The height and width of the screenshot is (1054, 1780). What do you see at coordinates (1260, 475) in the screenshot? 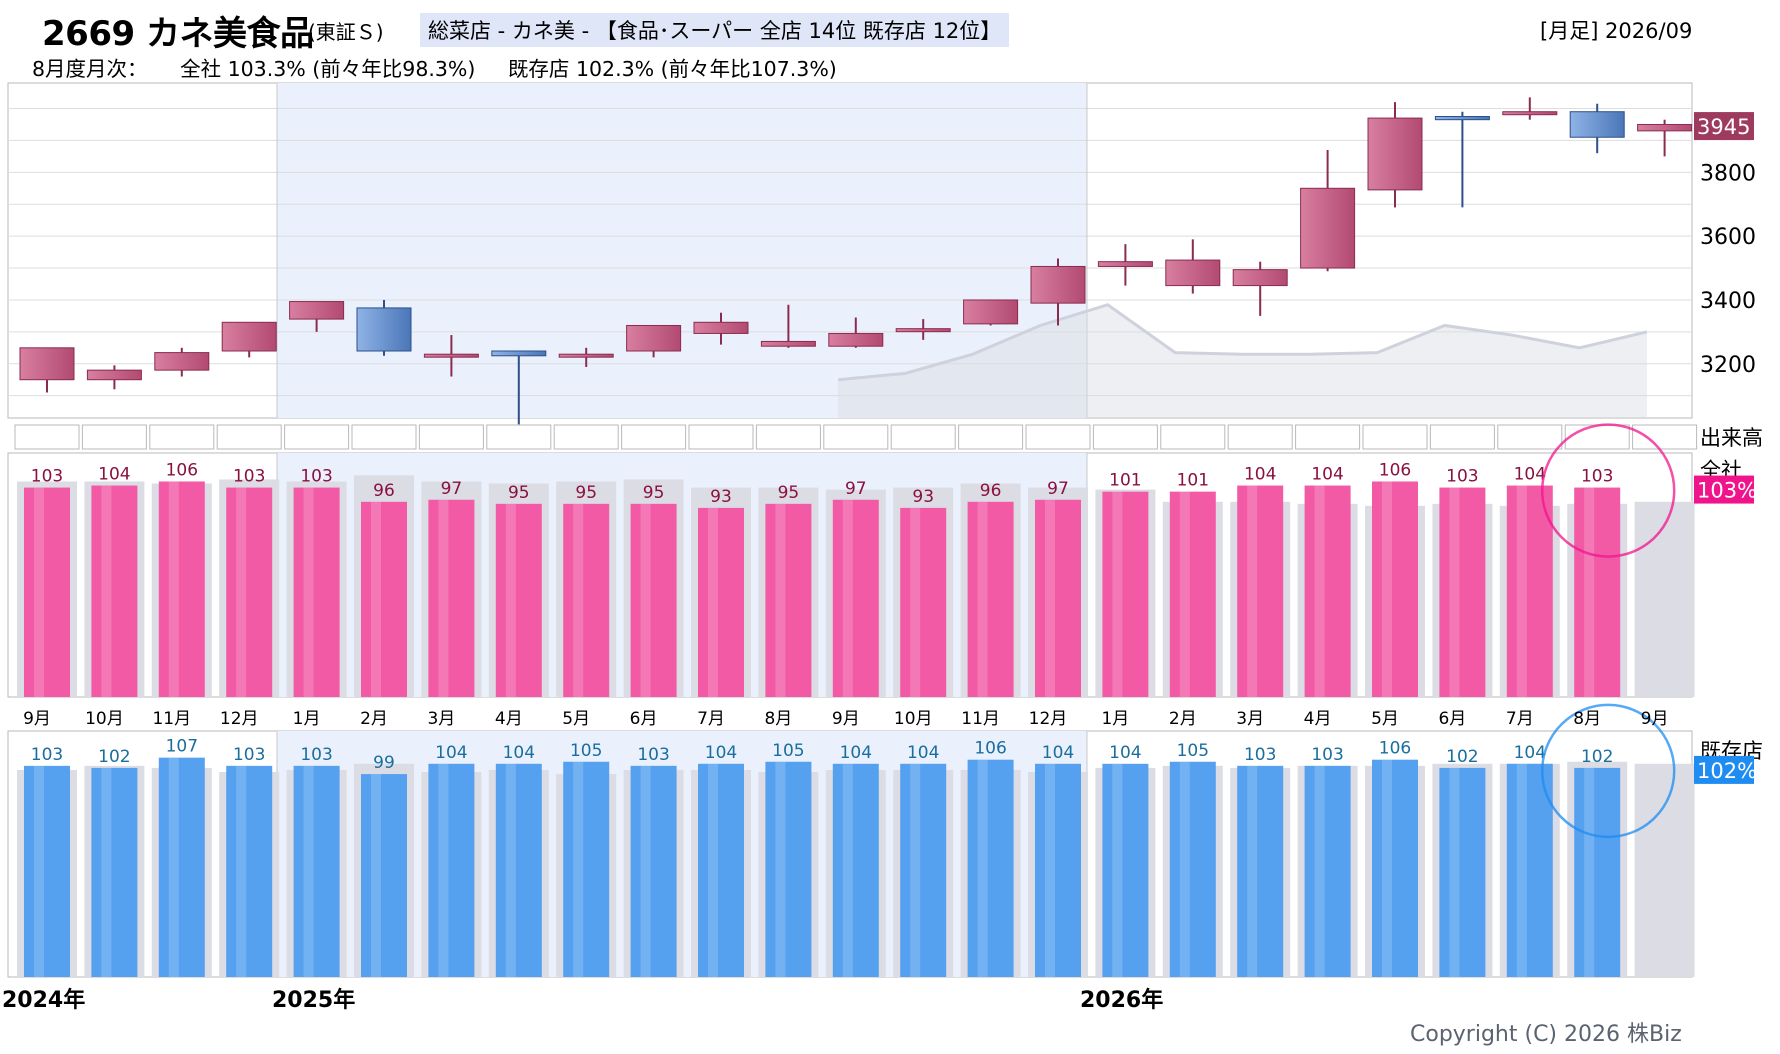
I see `all-stores-value-label: 104` at bounding box center [1260, 475].